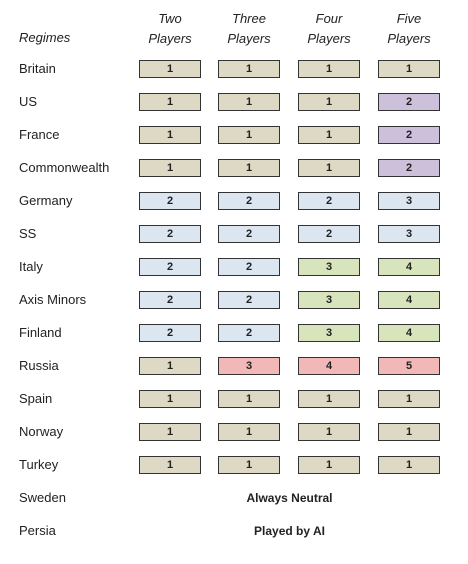 This screenshot has width=468, height=564. Describe the element at coordinates (45, 37) in the screenshot. I see `regimes-header: Regimes` at that location.